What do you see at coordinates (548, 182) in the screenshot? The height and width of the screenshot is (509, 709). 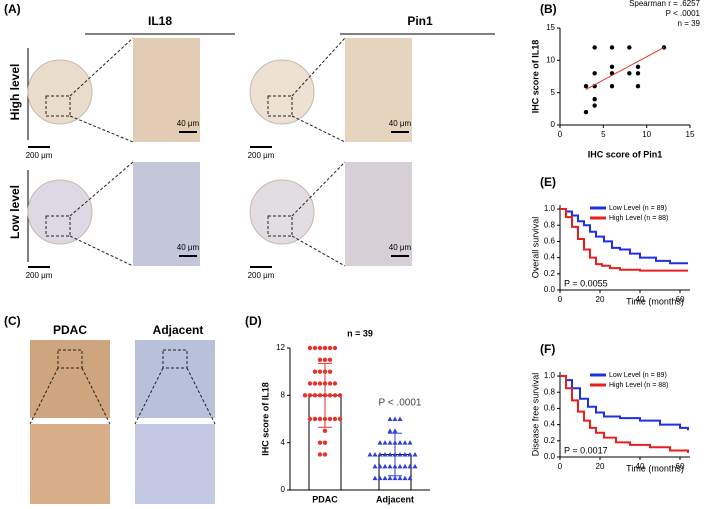 I see `panel-label: (E)` at bounding box center [548, 182].